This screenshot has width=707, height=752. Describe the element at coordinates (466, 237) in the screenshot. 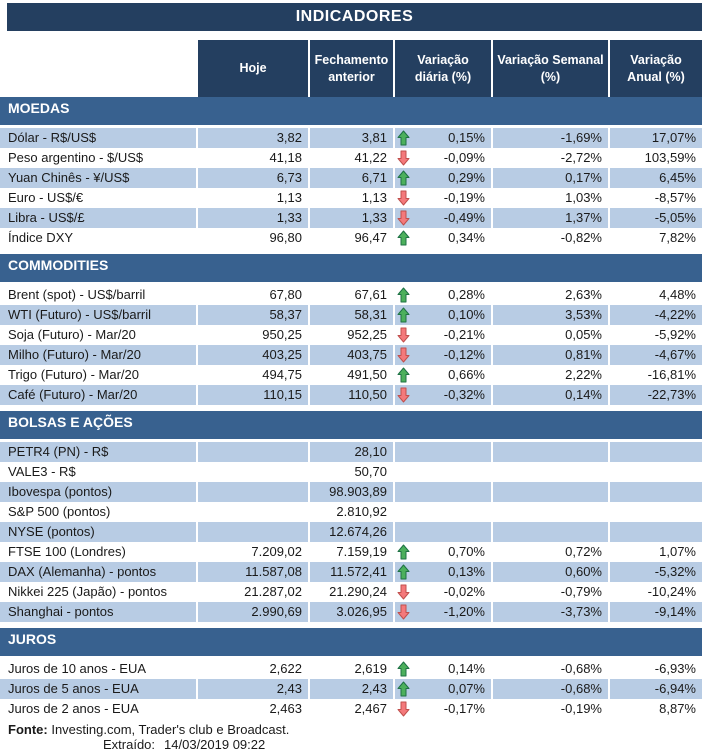

I see `variacao-diaria-value: 0,34%` at that location.